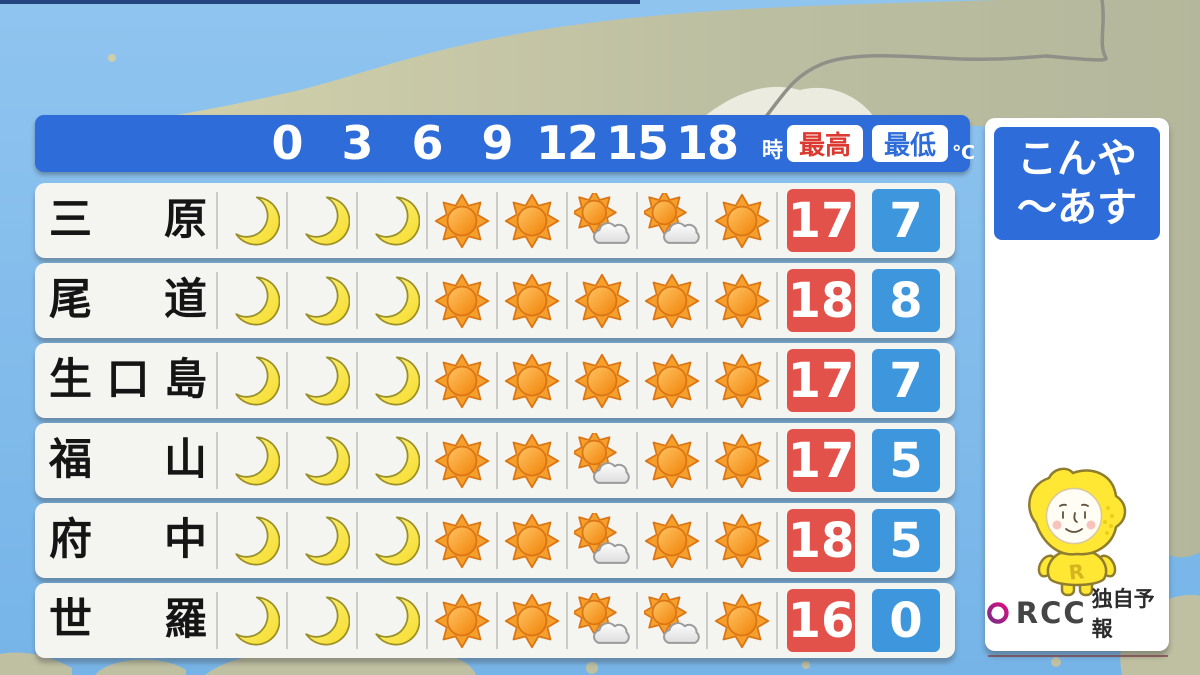 The height and width of the screenshot is (675, 1200). What do you see at coordinates (112, 58) in the screenshot?
I see `small-island` at bounding box center [112, 58].